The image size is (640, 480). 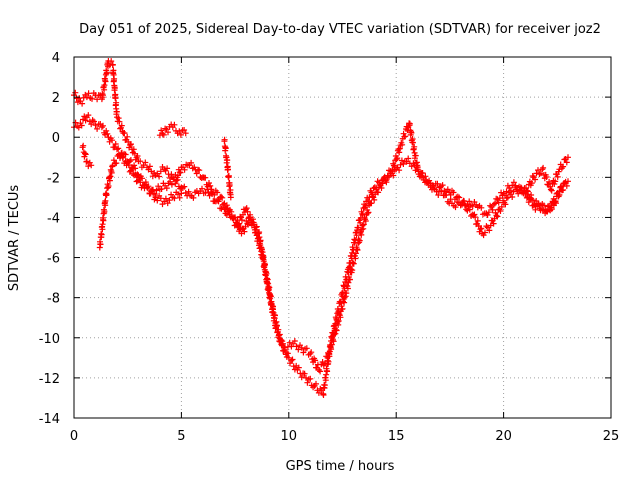 What do you see at coordinates (49, 379) in the screenshot?
I see `y-tick-label: -12` at bounding box center [49, 379].